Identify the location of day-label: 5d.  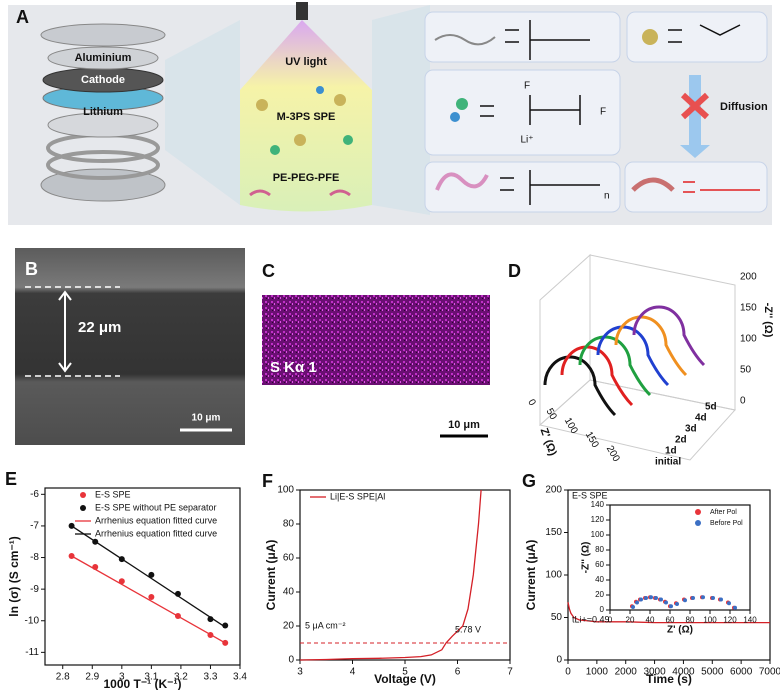
(711, 407).